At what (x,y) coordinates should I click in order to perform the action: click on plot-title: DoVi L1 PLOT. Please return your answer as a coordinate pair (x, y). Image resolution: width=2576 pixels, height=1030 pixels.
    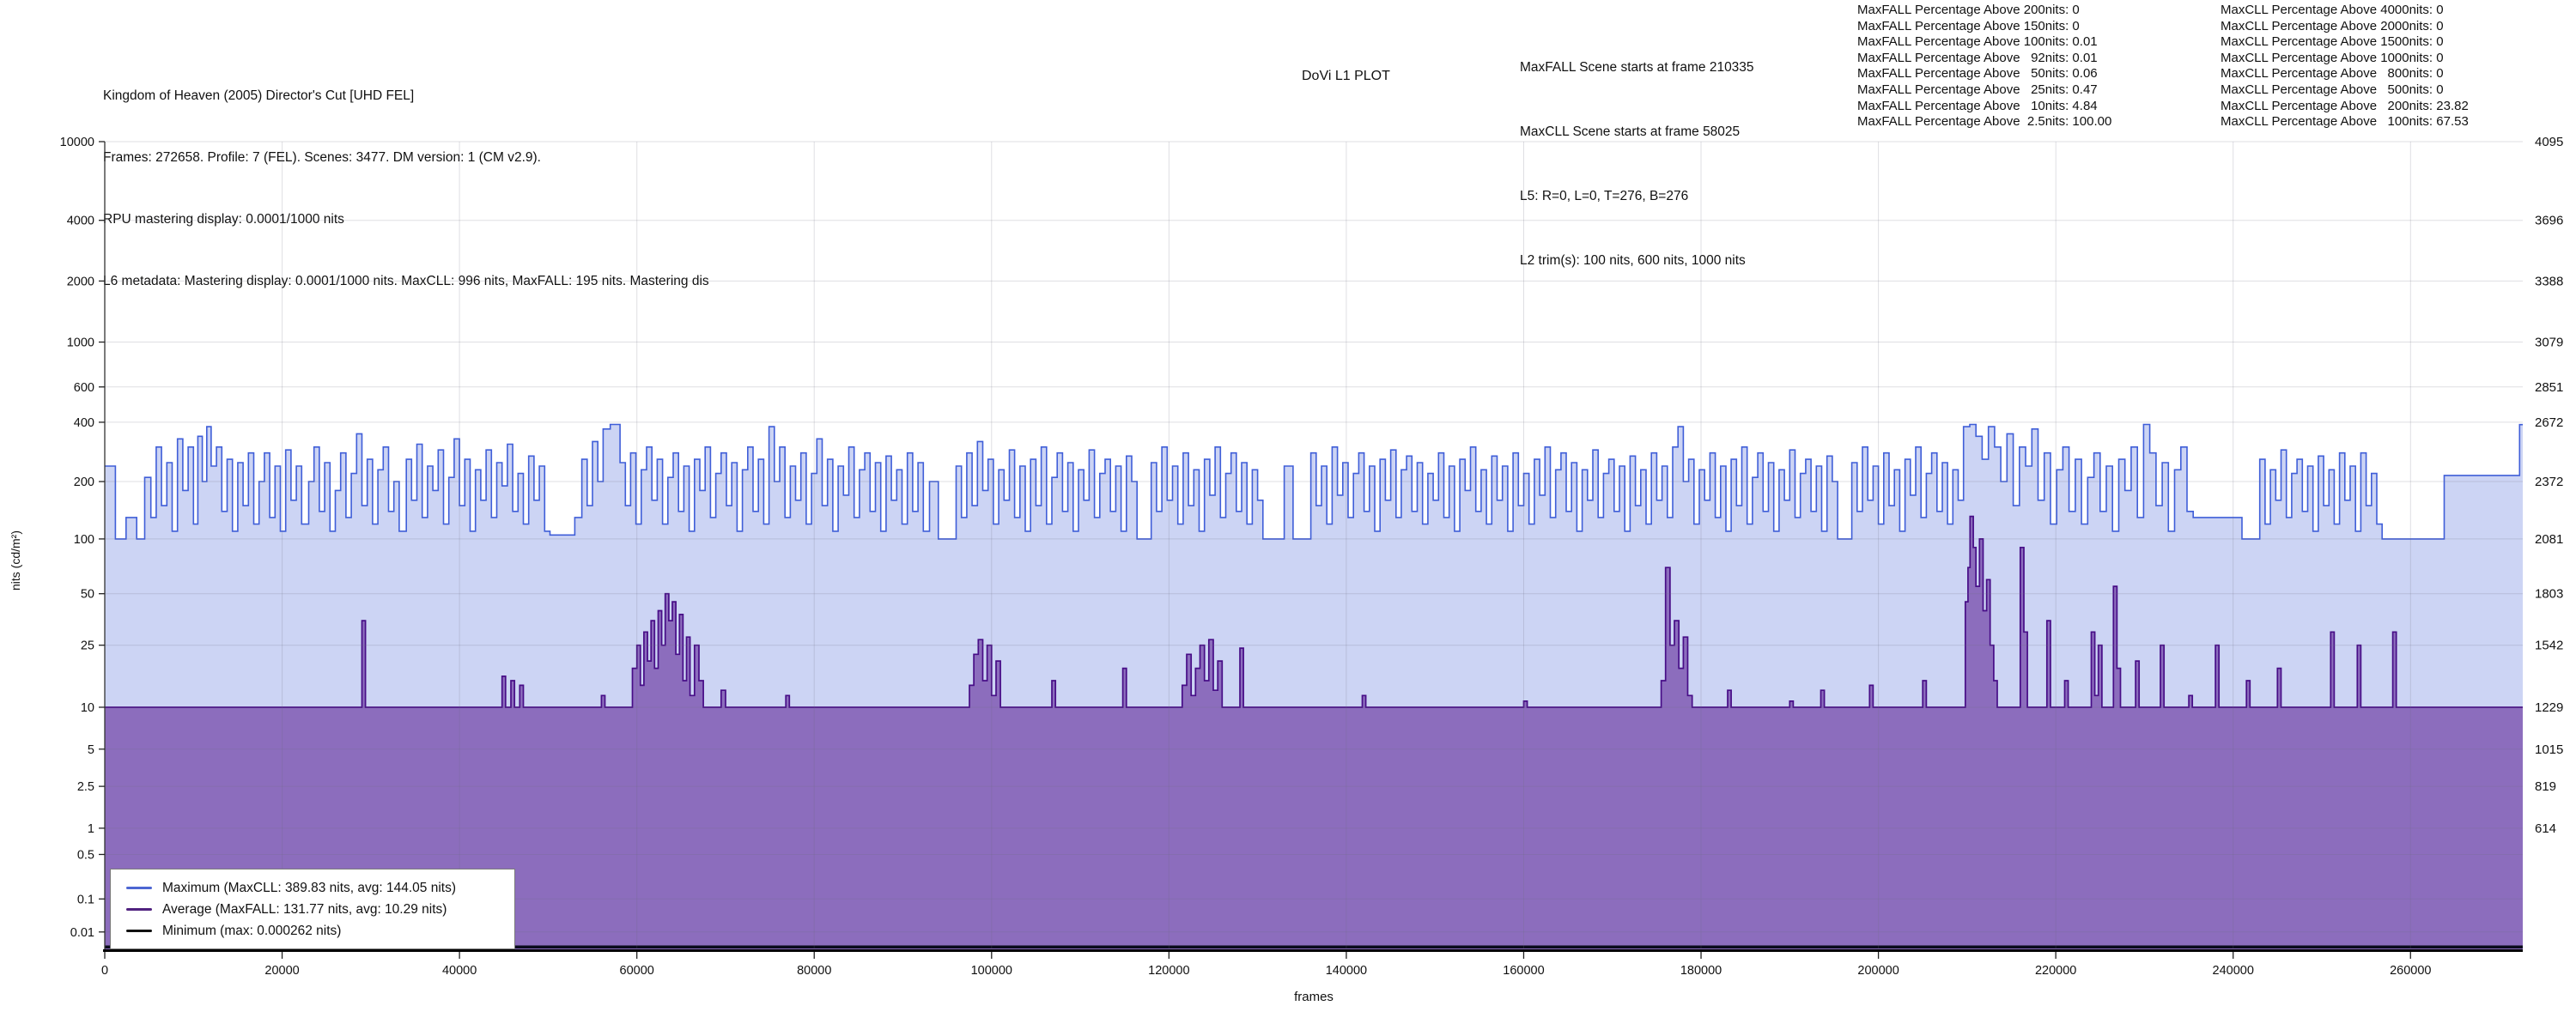
    Looking at the image, I should click on (1346, 76).